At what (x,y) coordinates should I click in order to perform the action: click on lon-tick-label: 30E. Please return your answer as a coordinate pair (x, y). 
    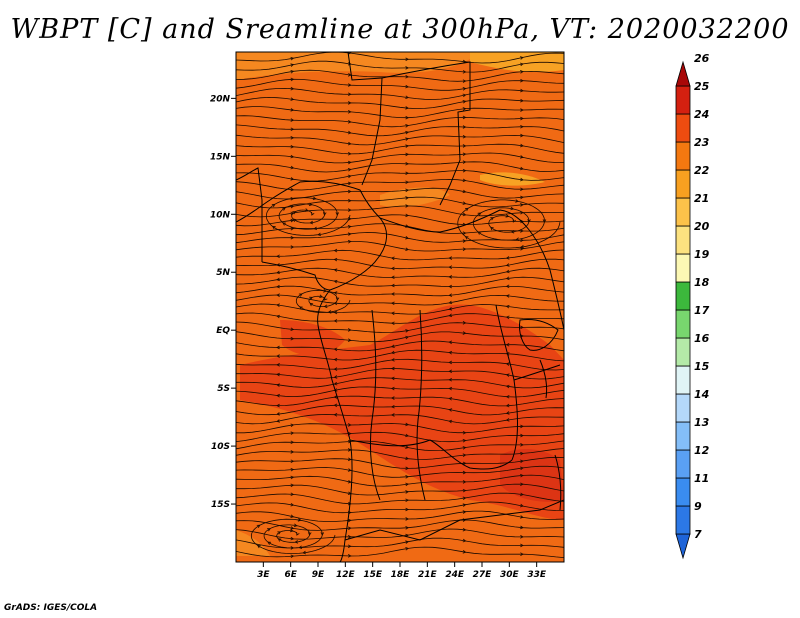
    Looking at the image, I should click on (510, 575).